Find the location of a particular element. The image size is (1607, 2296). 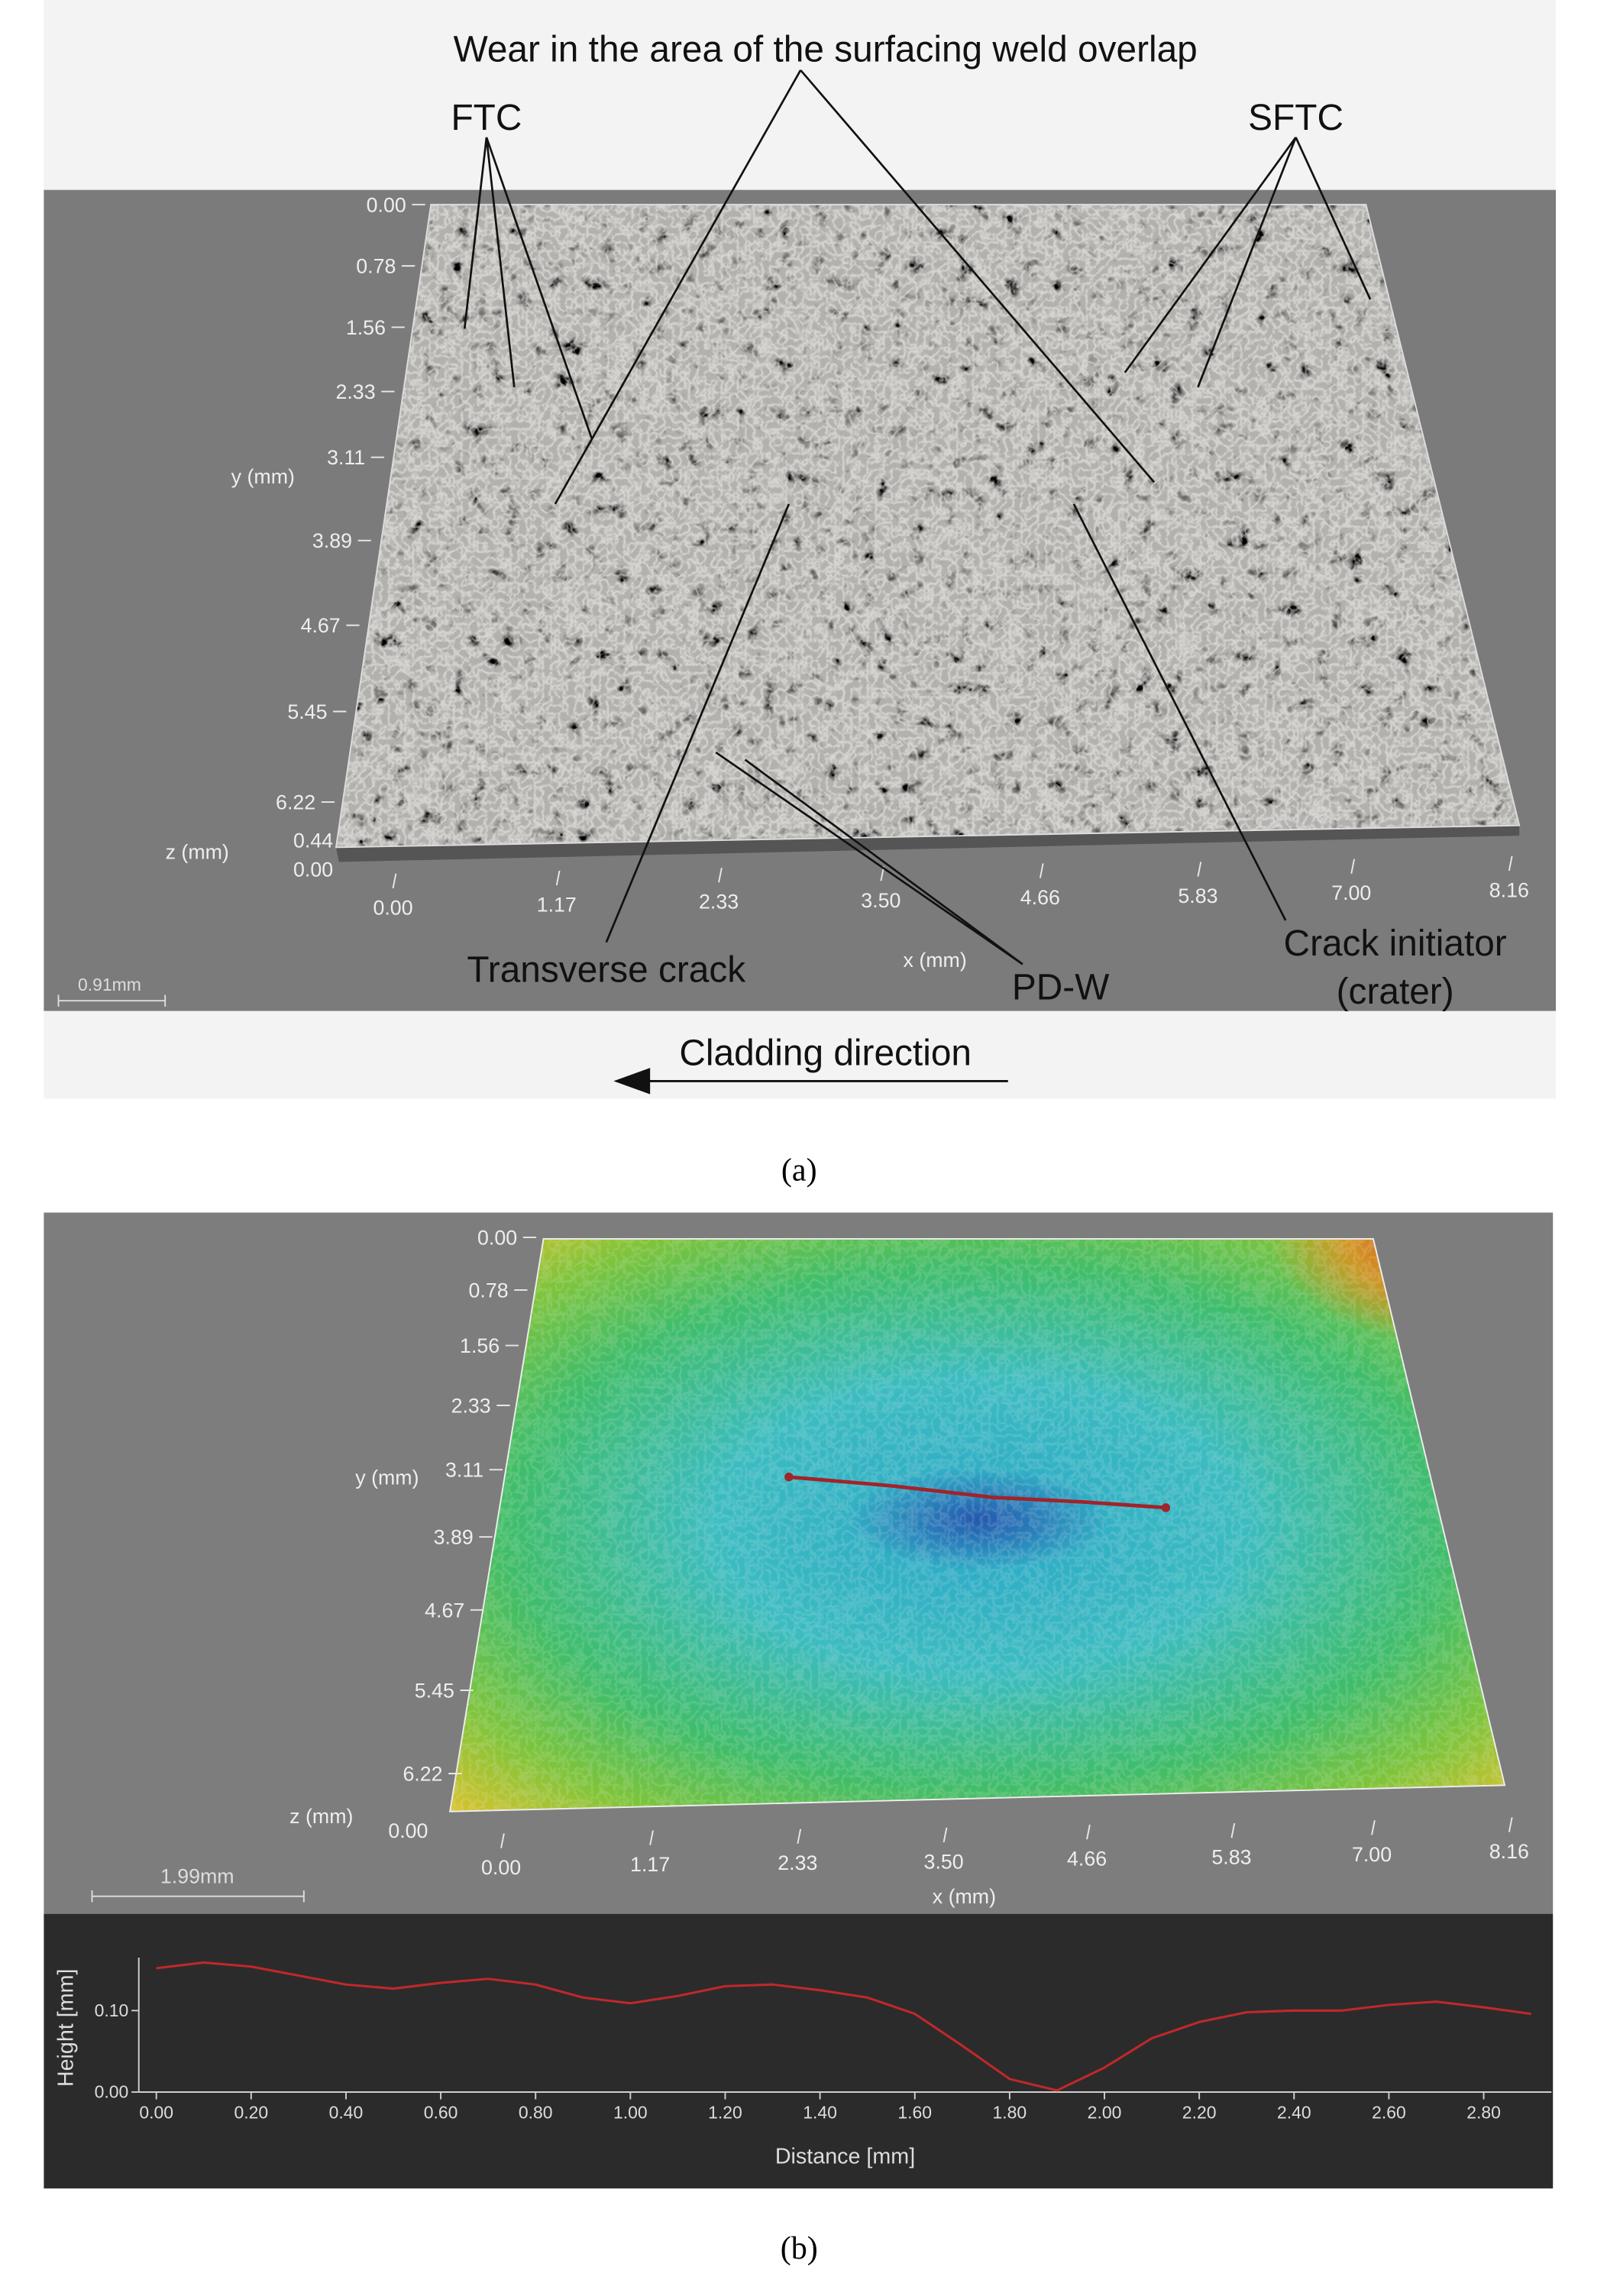

x-tick-label: 2.60 is located at coordinates (1389, 2112).